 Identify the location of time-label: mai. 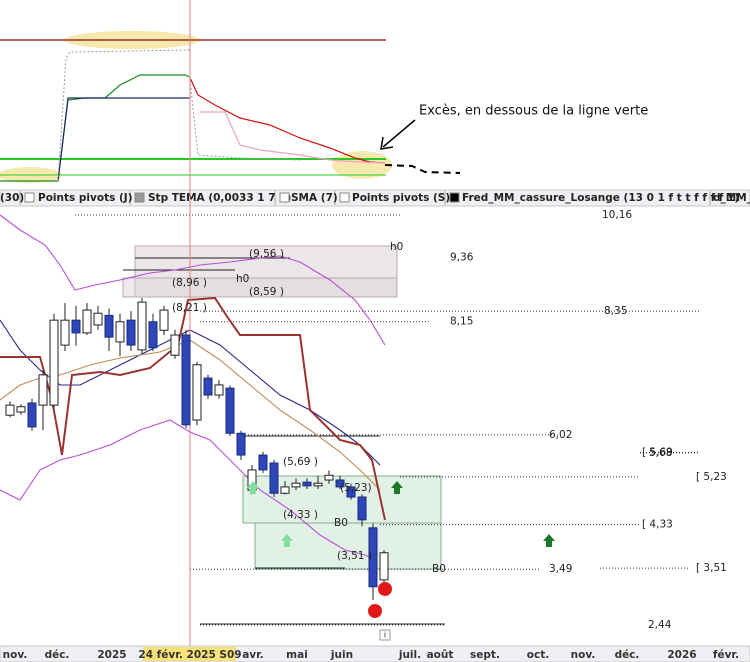
(297, 655).